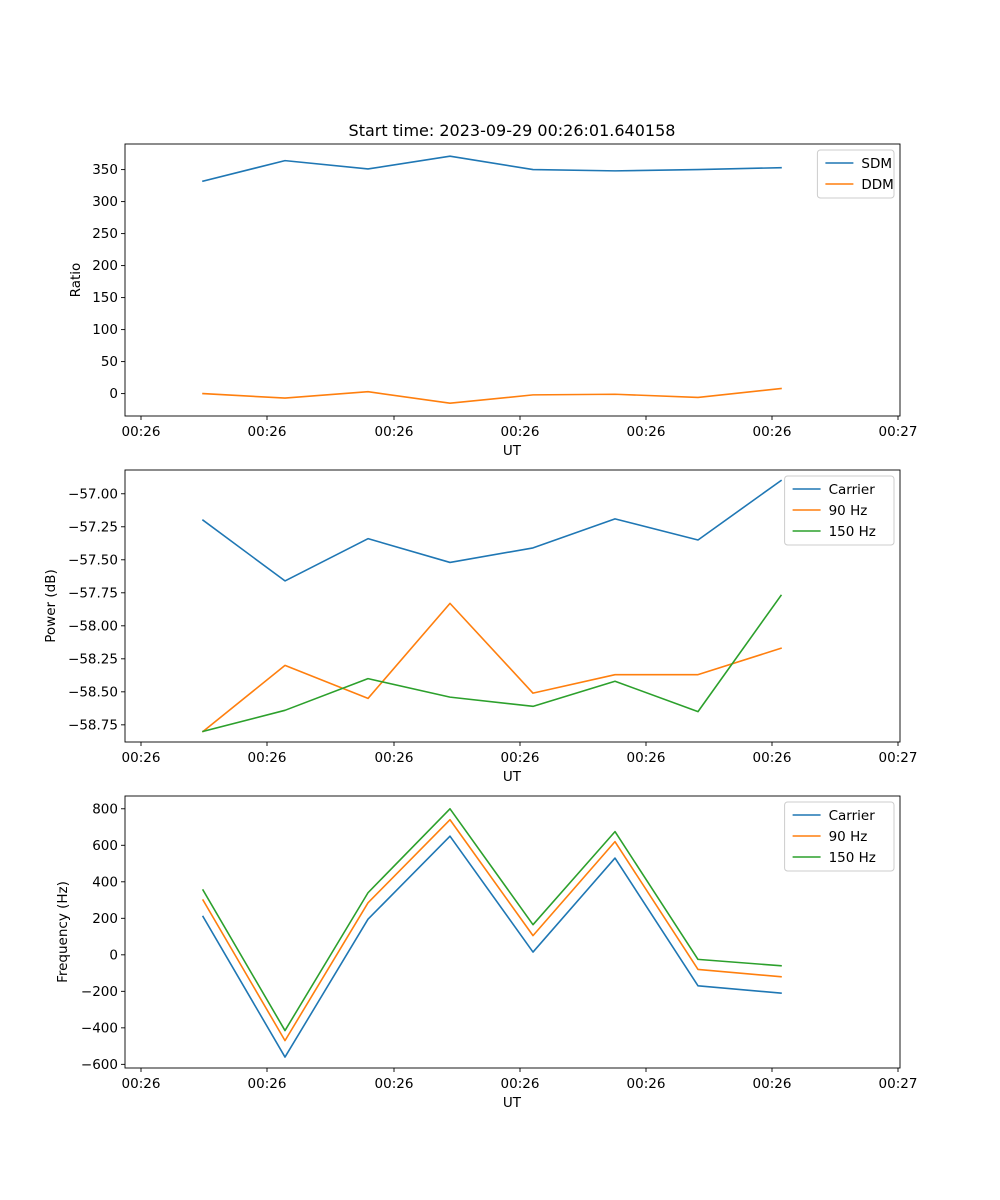  Describe the element at coordinates (105, 170) in the screenshot. I see `y-tick-label: 350` at that location.